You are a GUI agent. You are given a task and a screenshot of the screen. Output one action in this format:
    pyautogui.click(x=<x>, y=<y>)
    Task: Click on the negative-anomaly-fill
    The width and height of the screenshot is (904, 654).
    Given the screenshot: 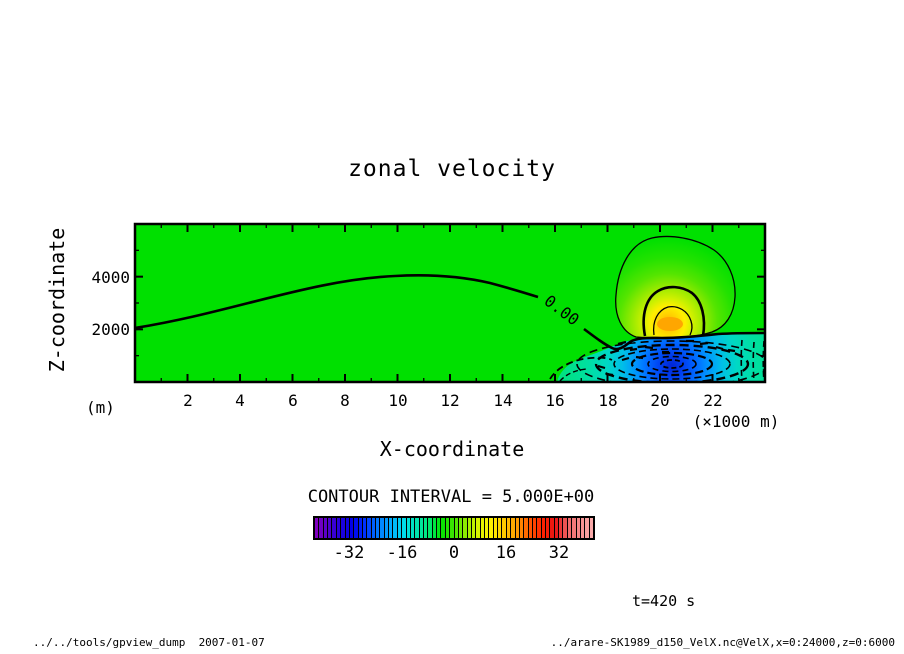 What is the action you would take?
    pyautogui.click(x=660, y=357)
    